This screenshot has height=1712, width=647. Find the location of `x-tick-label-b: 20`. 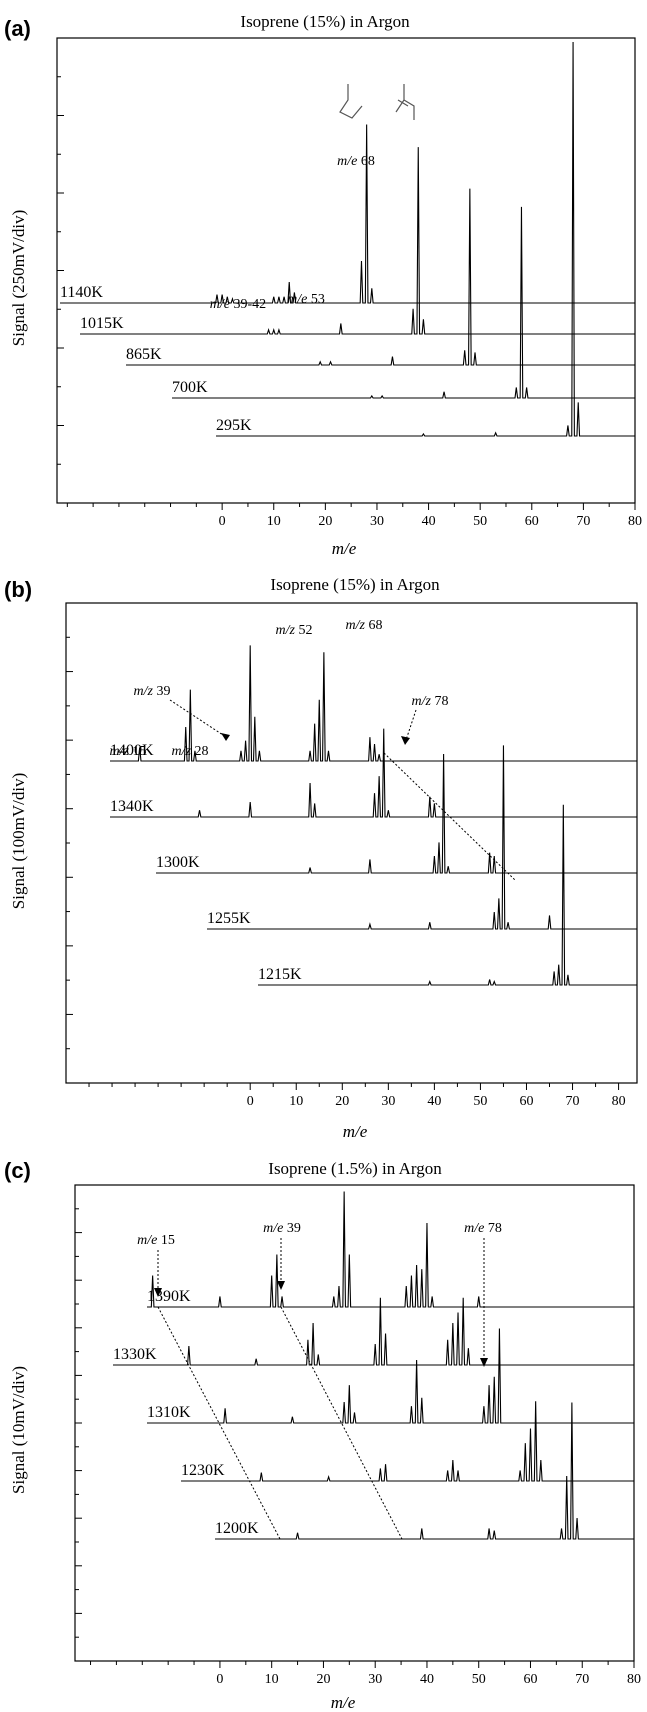

x-tick-label-b: 20 is located at coordinates (342, 1101).